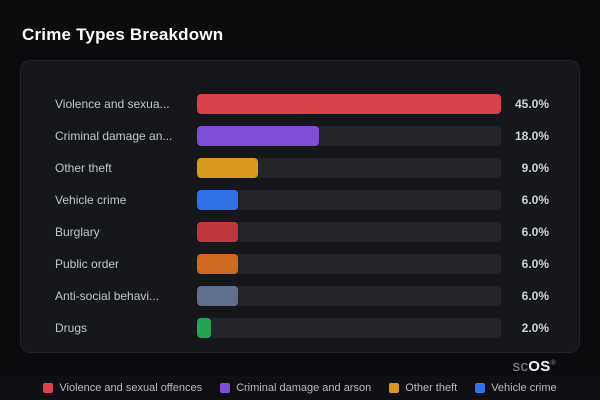 The image size is (600, 400). Describe the element at coordinates (131, 387) in the screenshot. I see `legend-label: Violence and sexual offences` at that location.